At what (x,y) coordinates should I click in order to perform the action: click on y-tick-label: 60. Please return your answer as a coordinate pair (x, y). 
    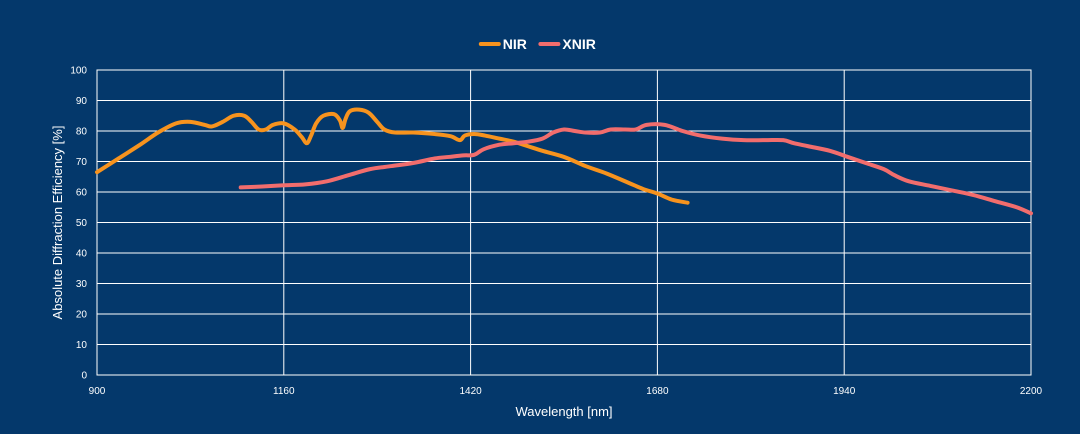
    Looking at the image, I should click on (82, 193).